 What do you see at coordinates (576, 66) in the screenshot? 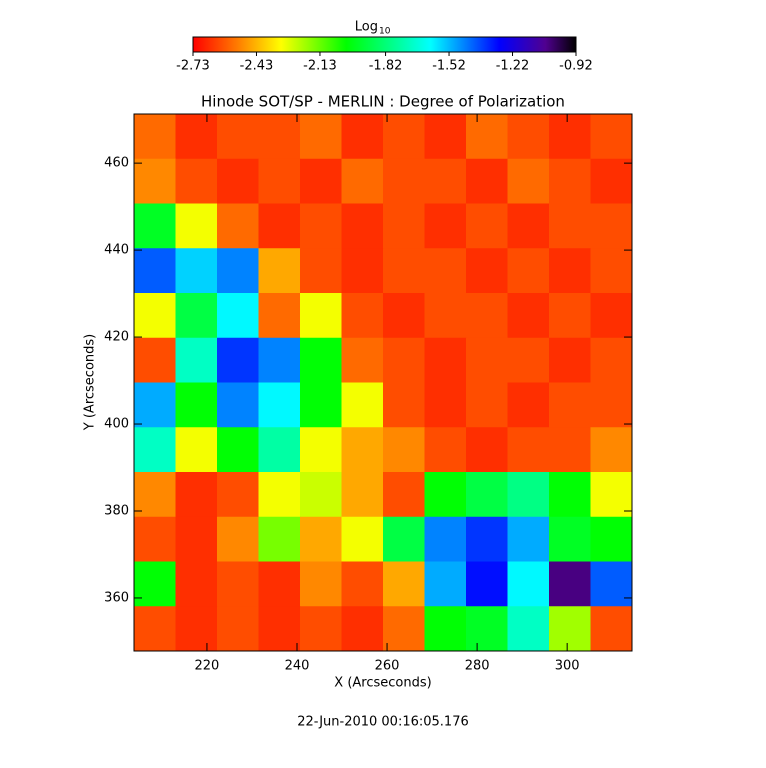
I see `colorbar-tick-label: -0.92` at bounding box center [576, 66].